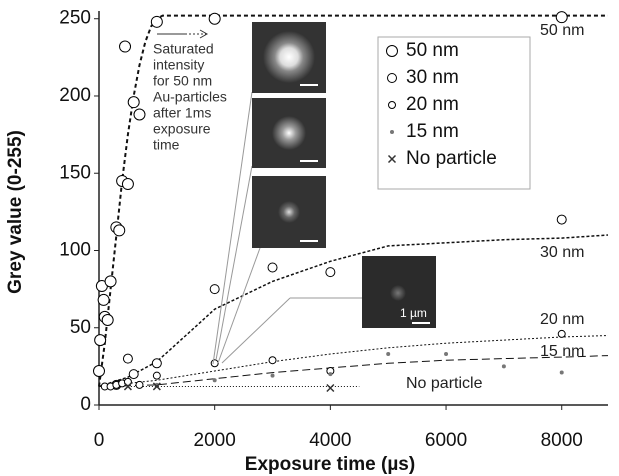  I want to click on curve-label: 50 nm, so click(562, 30).